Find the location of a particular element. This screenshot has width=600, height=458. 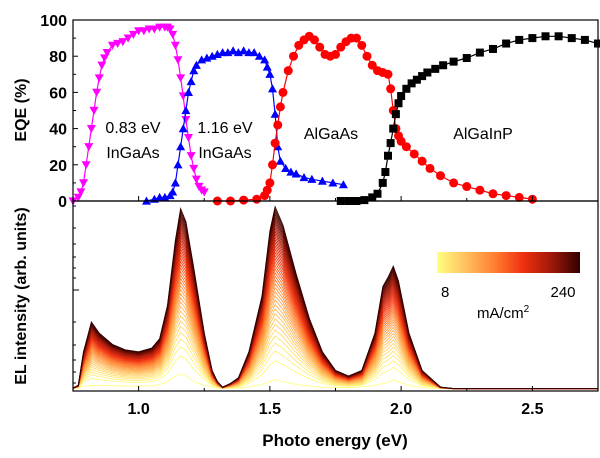

annotation-2-line-0: AlGaAs is located at coordinates (331, 134).